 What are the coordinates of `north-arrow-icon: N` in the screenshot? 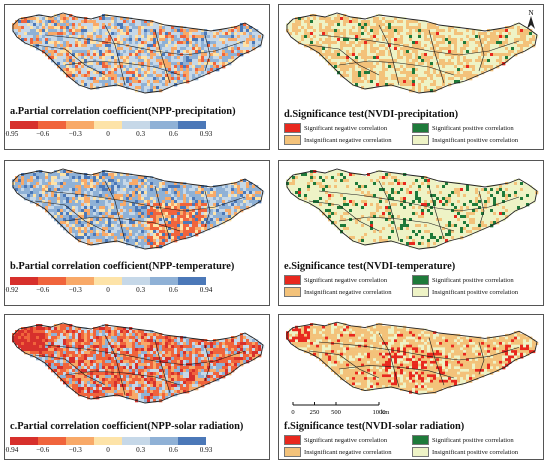 It's located at (531, 19).